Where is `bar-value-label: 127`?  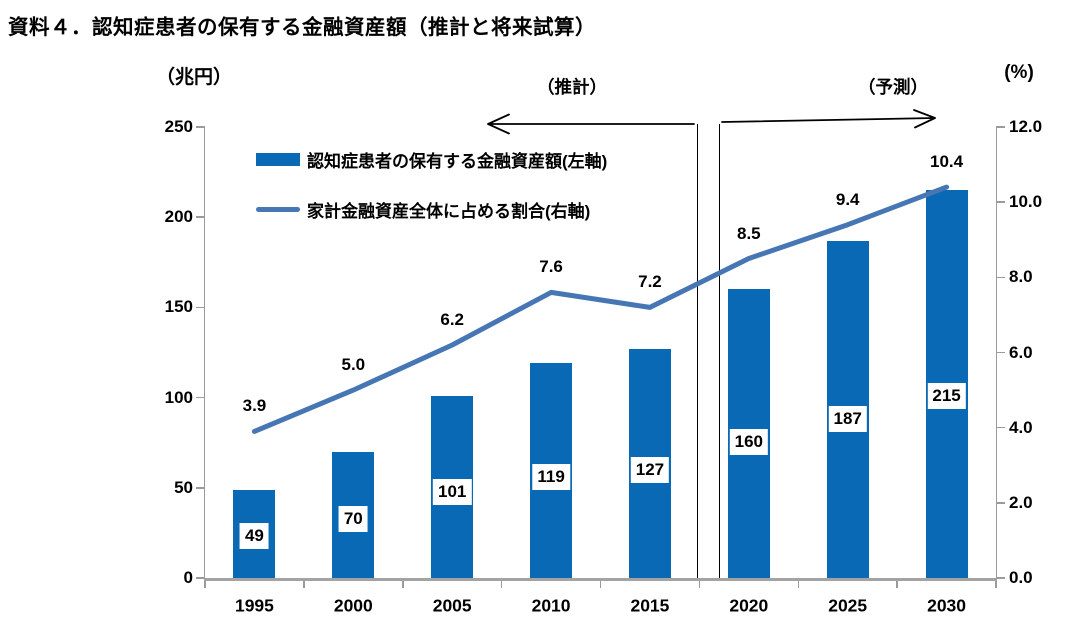 bar-value-label: 127 is located at coordinates (650, 470).